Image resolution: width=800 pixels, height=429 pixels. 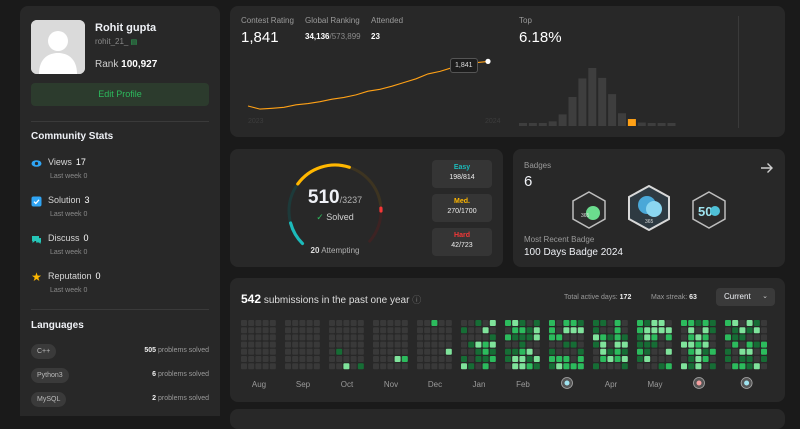 I want to click on badge-365-large-icon: 365, so click(x=649, y=208).